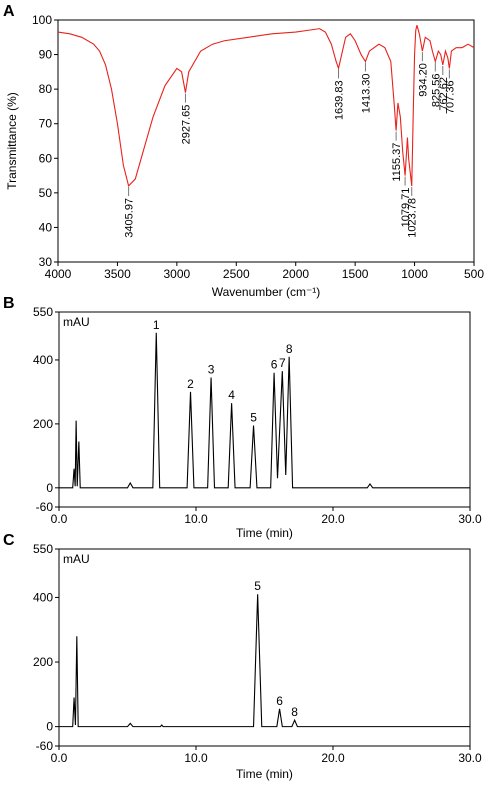 Image resolution: width=484 pixels, height=791 pixels. I want to click on annotation-label: 762.62, so click(444, 94).